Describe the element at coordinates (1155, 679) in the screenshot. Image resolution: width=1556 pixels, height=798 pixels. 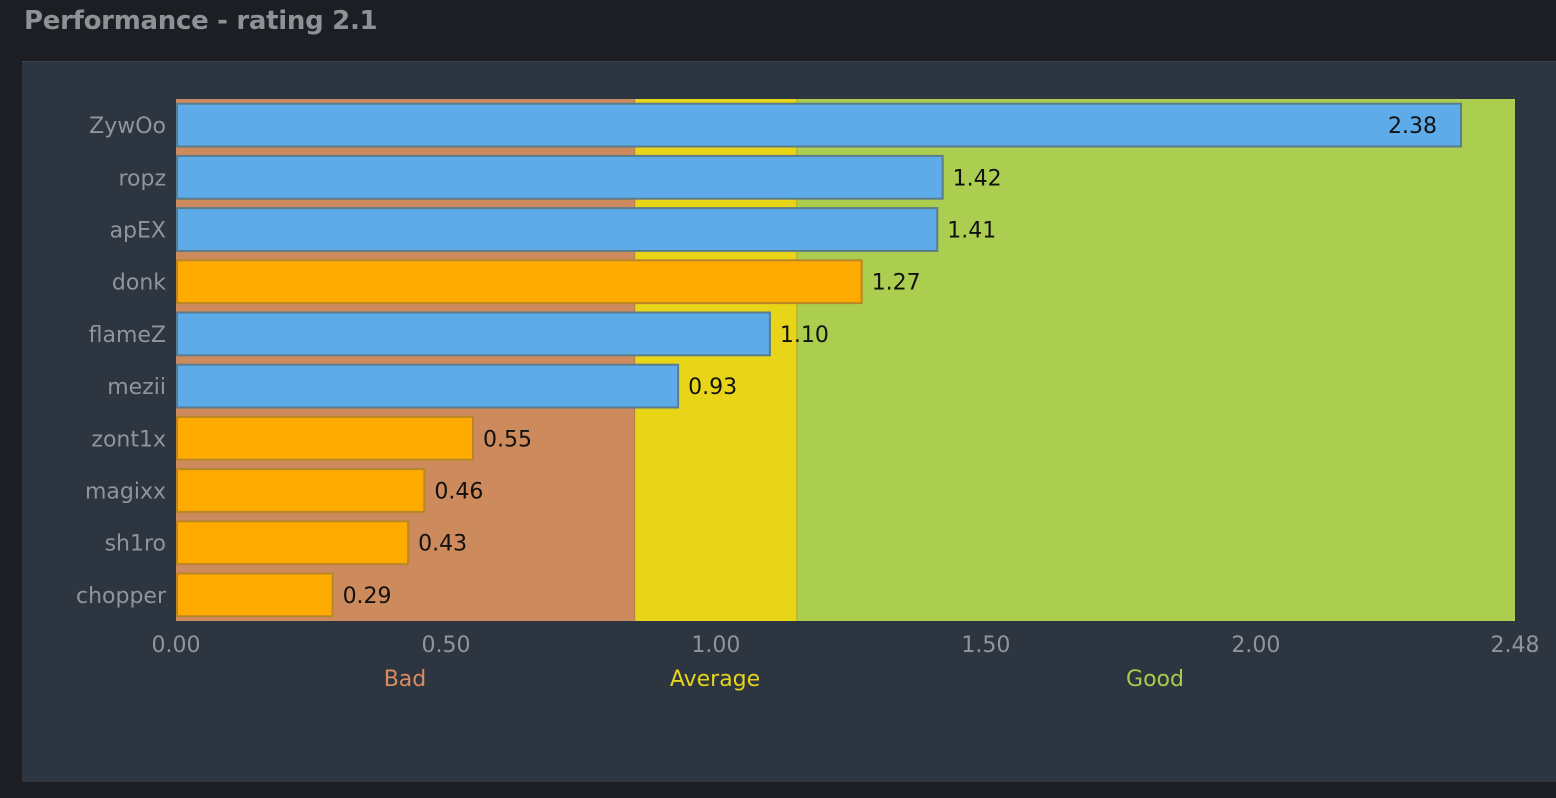
I see `zone-label-good: Good` at that location.